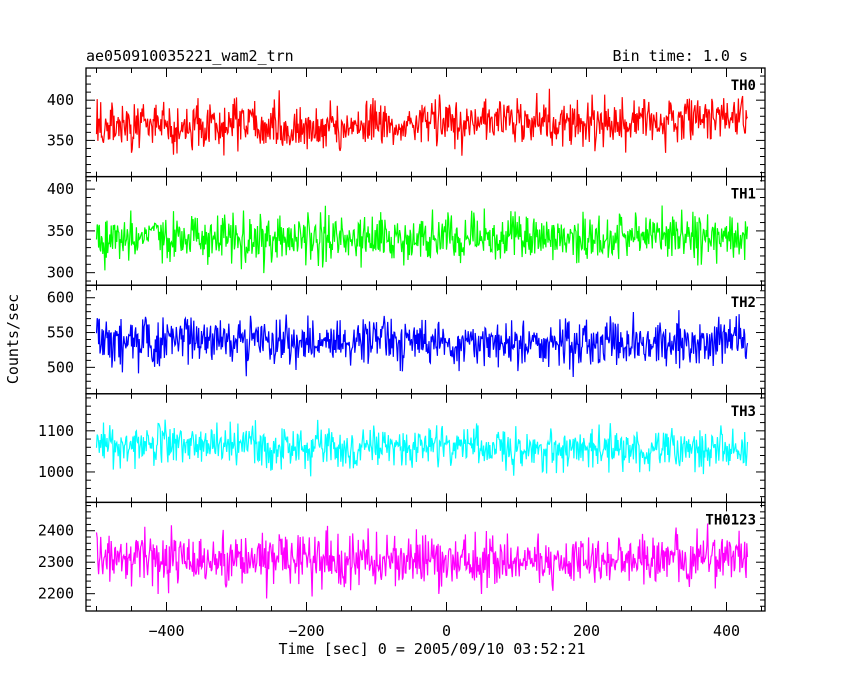 Image resolution: width=850 pixels, height=680 pixels. I want to click on panel-th2: 500 550 600 TH2, so click(406, 339).